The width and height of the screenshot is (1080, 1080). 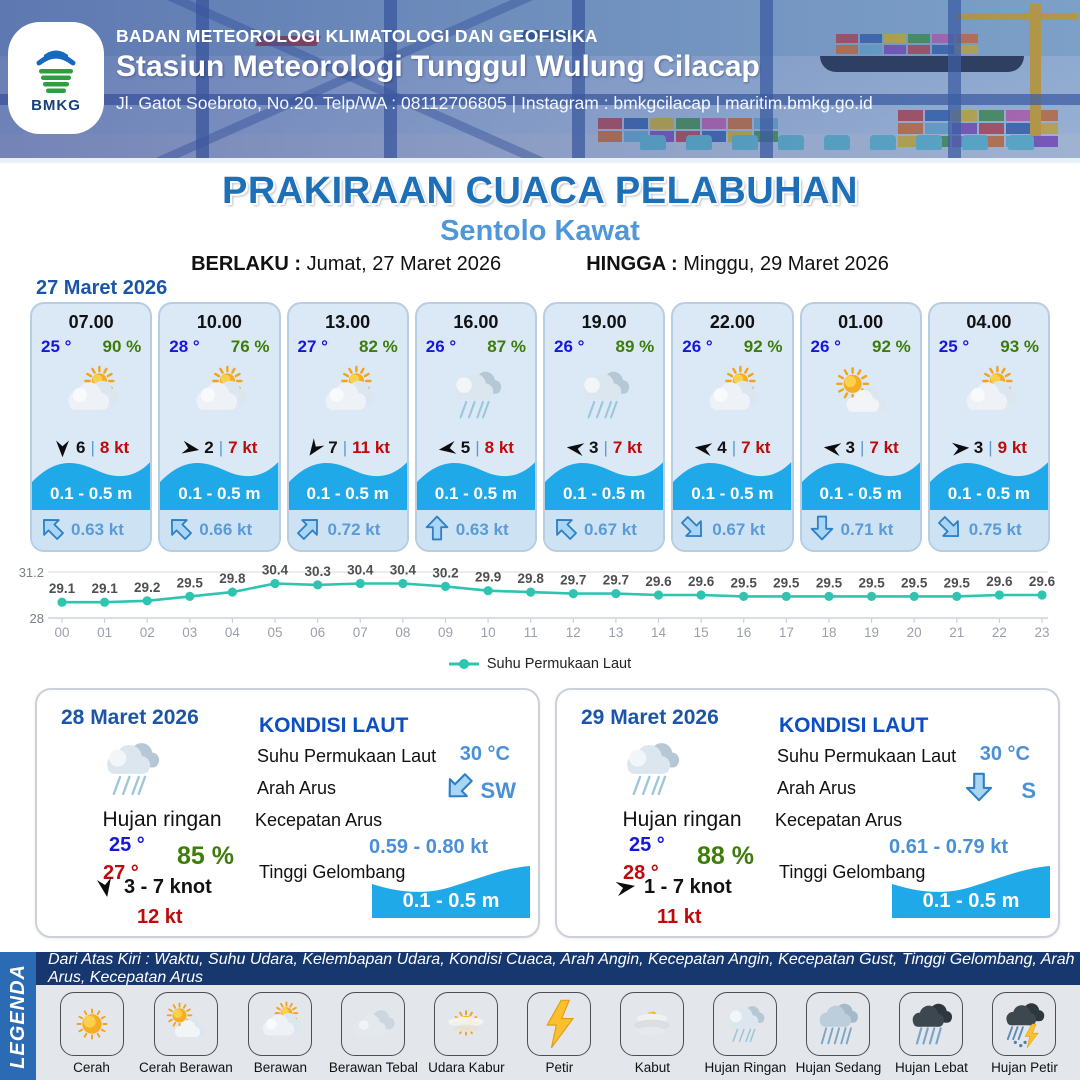 What do you see at coordinates (732, 448) in the screenshot?
I see `wind-row: 4 | 7 kt` at bounding box center [732, 448].